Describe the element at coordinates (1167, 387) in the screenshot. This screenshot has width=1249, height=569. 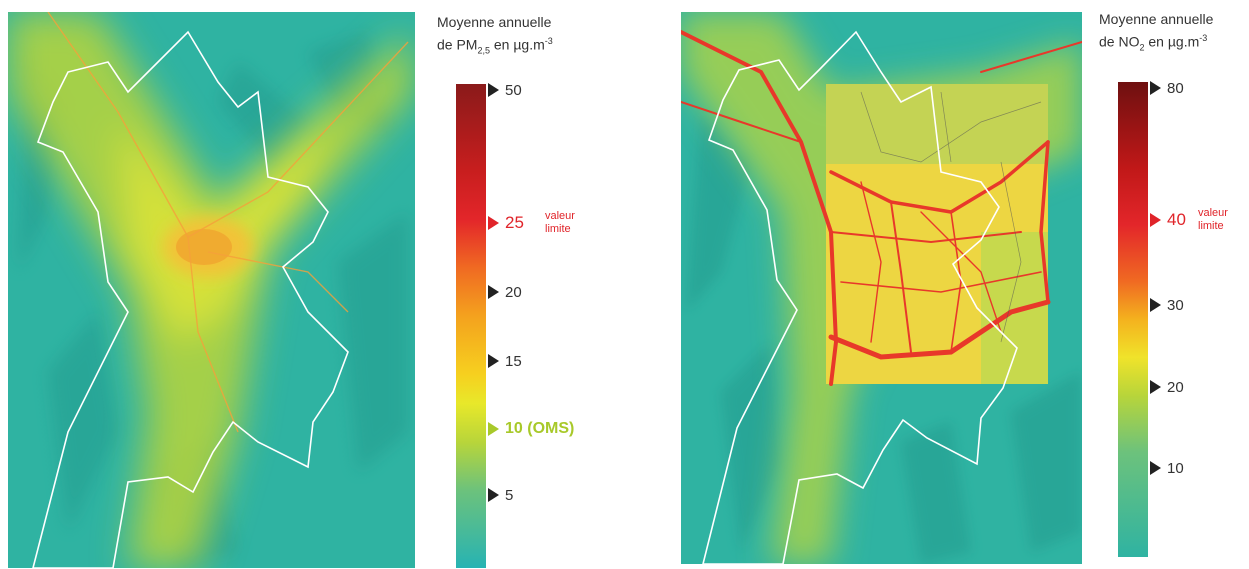
I see `no2-tick-20: 20` at that location.